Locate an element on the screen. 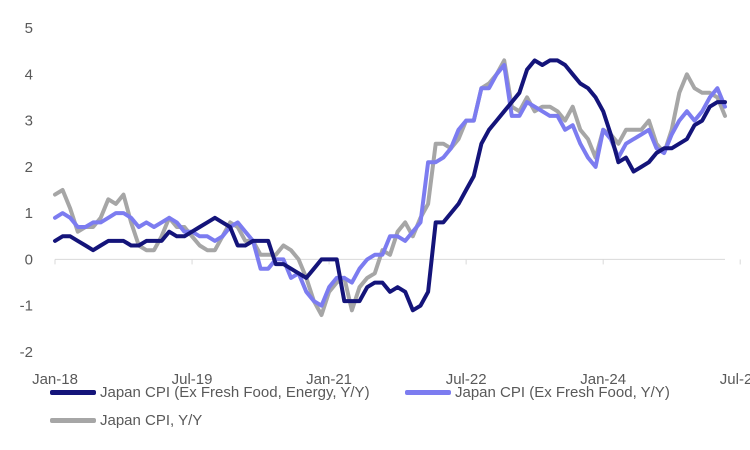 The height and width of the screenshot is (450, 750). legend-item-core-cpi: Japan CPI (Ex Fresh Food, Energy, Y/Y) is located at coordinates (210, 392).